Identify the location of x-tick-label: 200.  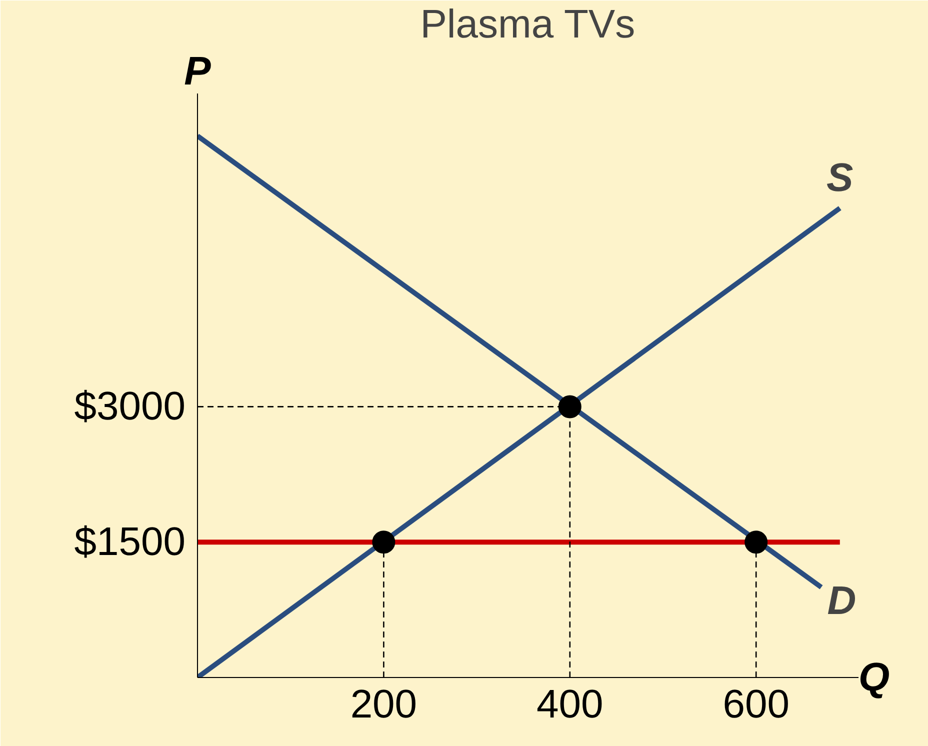
(384, 704).